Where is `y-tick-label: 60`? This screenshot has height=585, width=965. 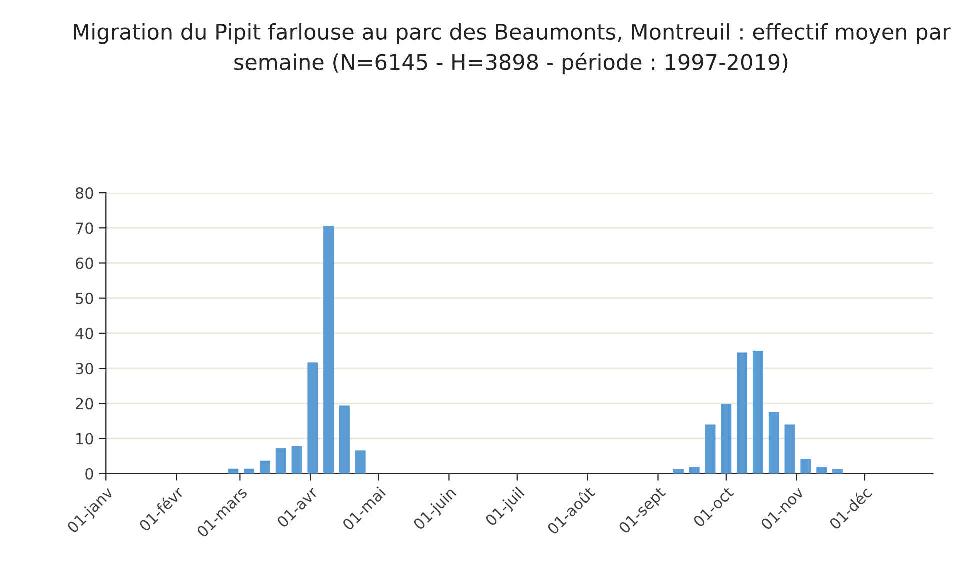
y-tick-label: 60 is located at coordinates (85, 264).